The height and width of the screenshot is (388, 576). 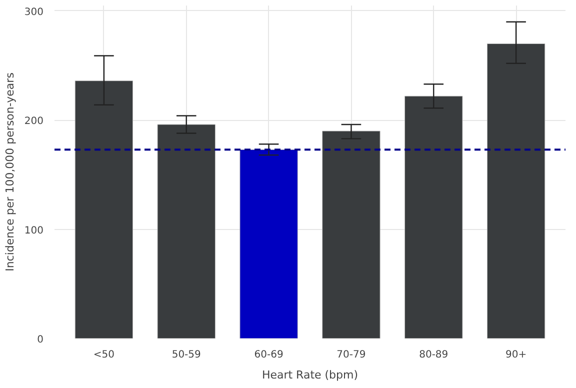 I want to click on x-tick-label: <50, so click(x=104, y=355).